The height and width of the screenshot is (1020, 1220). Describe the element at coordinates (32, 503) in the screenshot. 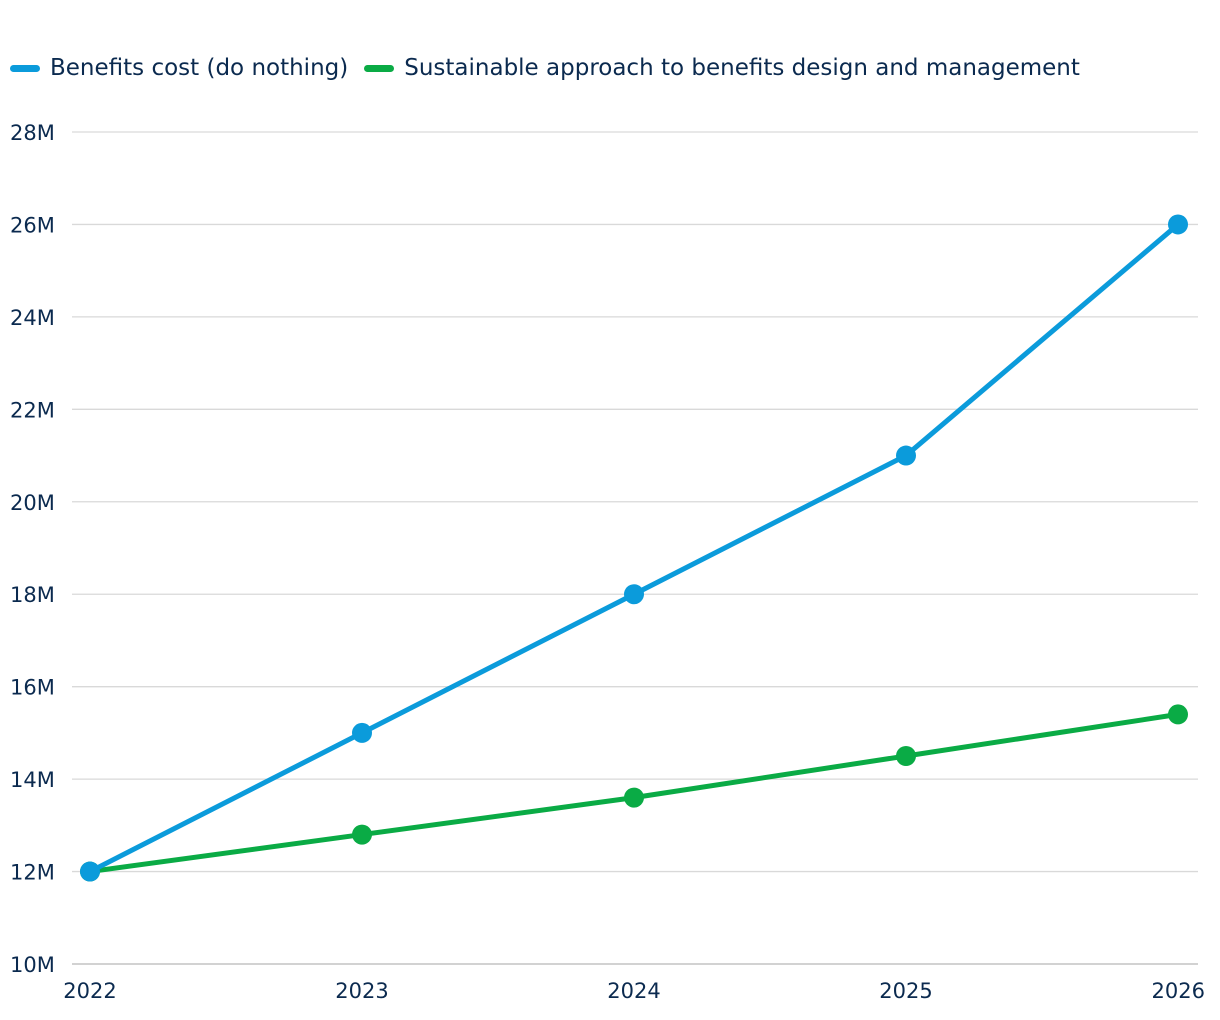

I see `y-tick-label: 20M` at that location.